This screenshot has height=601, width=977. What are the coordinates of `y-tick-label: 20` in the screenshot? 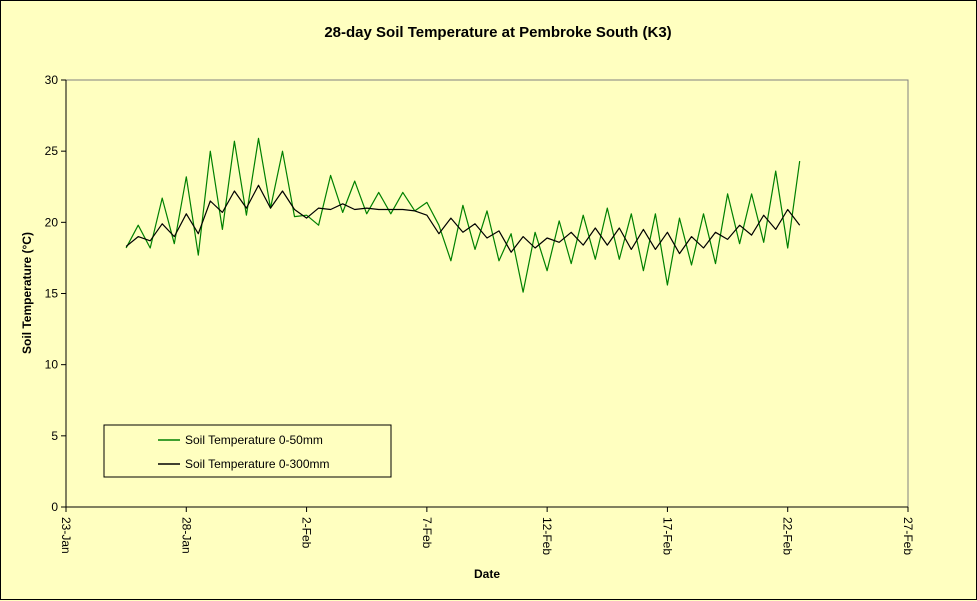 It's located at (52, 222).